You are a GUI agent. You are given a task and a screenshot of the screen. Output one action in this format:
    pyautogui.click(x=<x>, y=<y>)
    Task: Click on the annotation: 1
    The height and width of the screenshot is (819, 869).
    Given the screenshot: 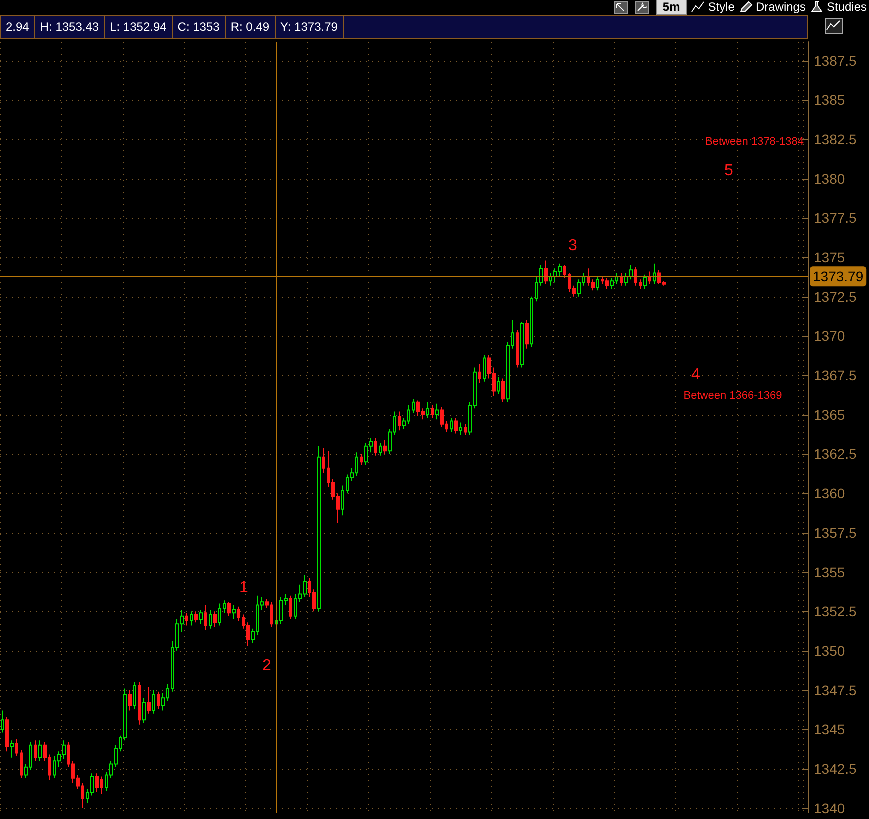 What is the action you would take?
    pyautogui.click(x=244, y=588)
    